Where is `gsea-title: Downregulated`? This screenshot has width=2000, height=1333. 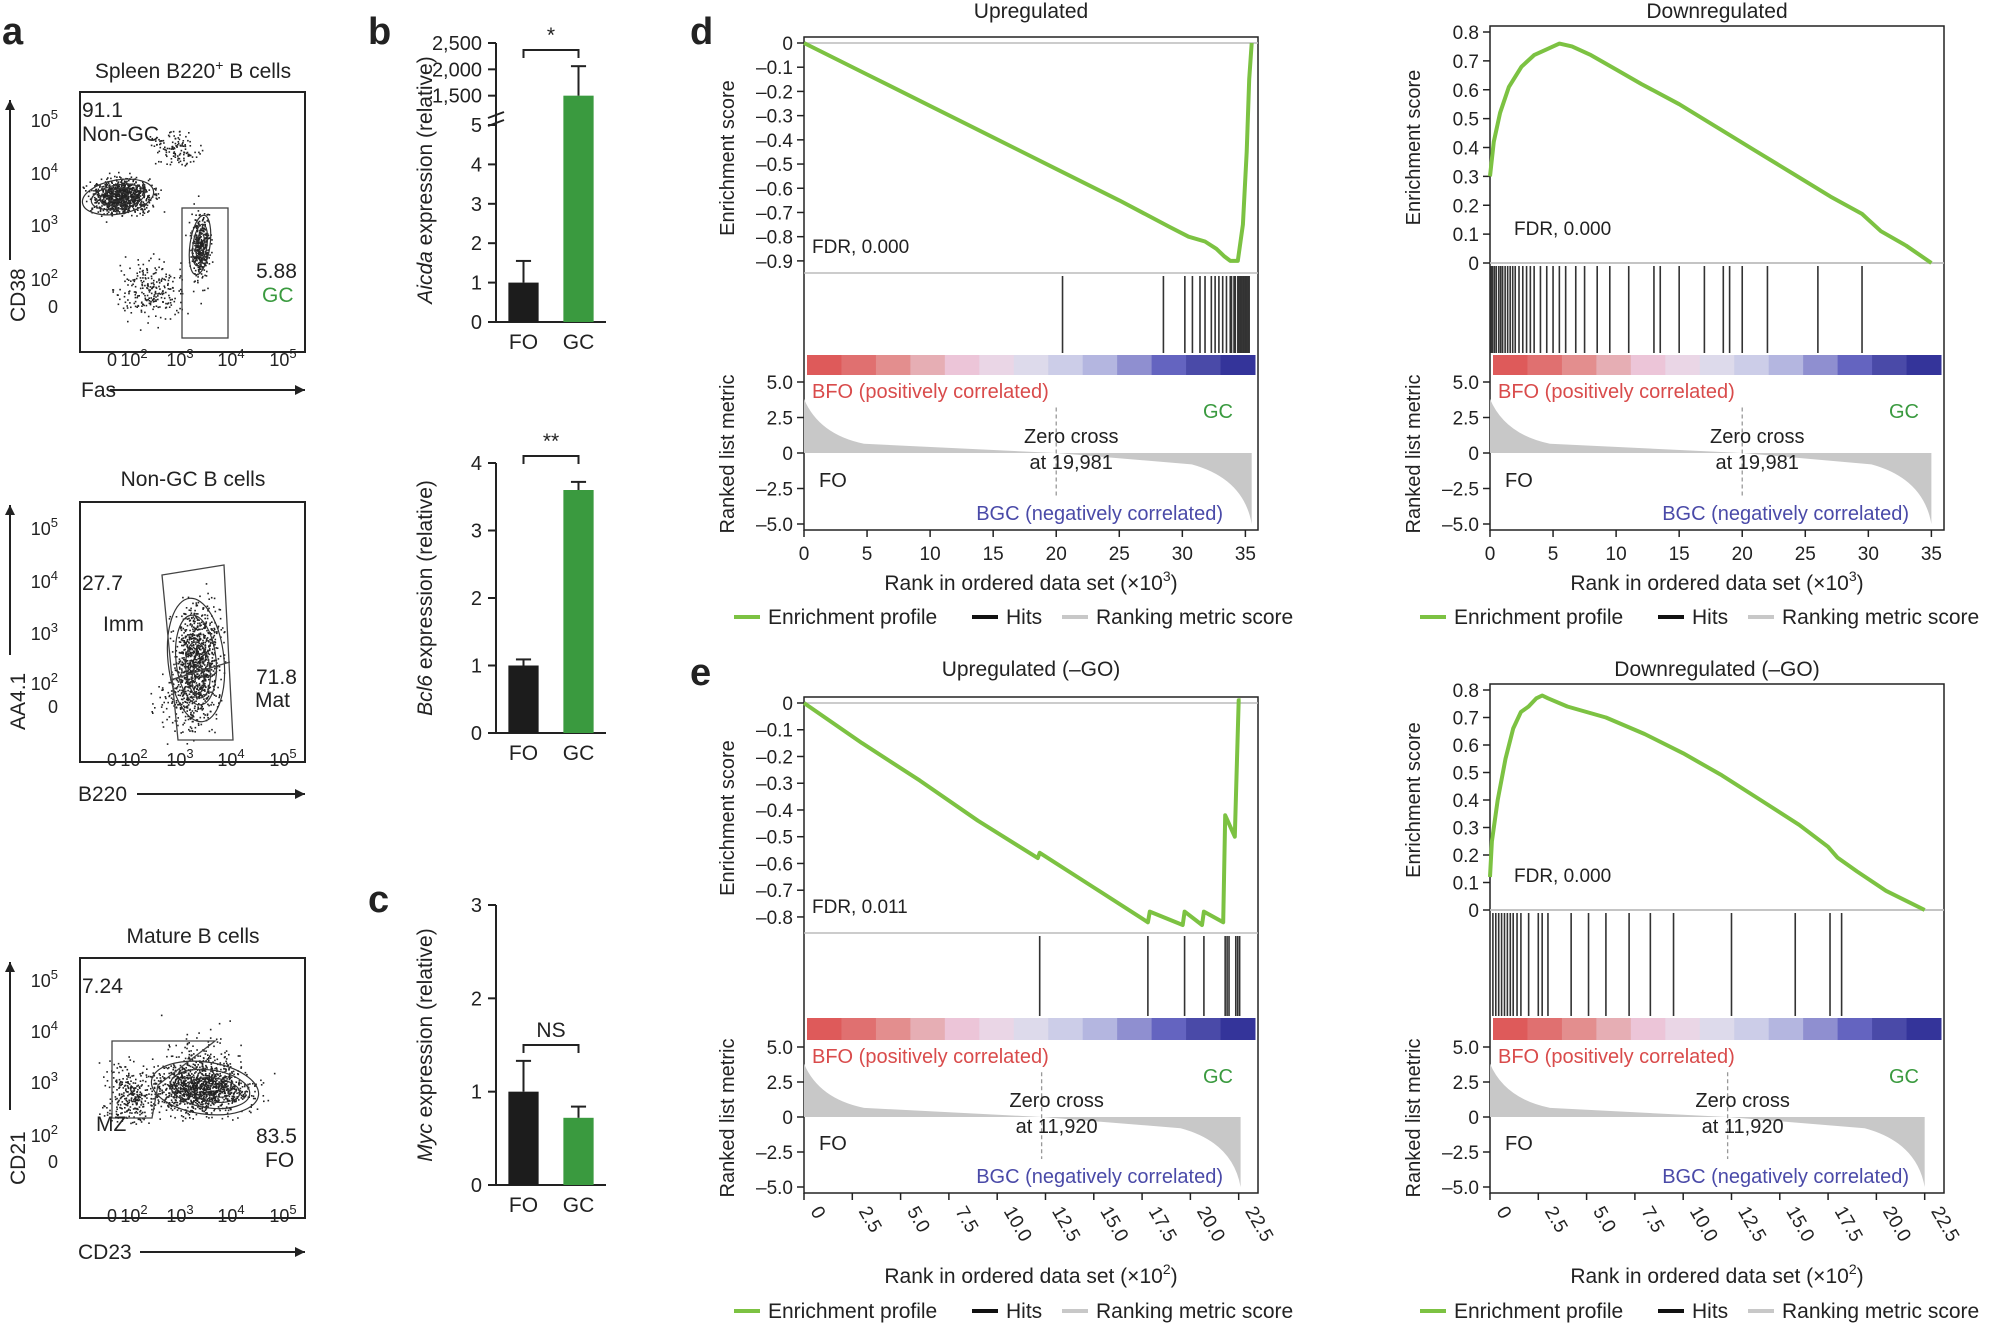
gsea-title: Downregulated is located at coordinates (1716, 11).